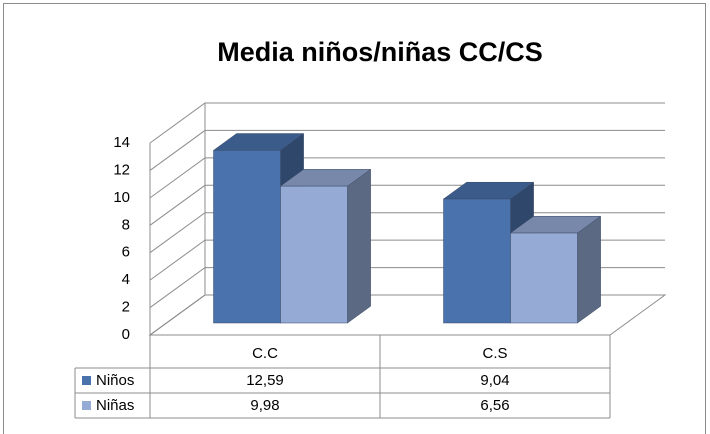 The height and width of the screenshot is (434, 710). Describe the element at coordinates (121, 169) in the screenshot. I see `y-tick-label: 12` at that location.